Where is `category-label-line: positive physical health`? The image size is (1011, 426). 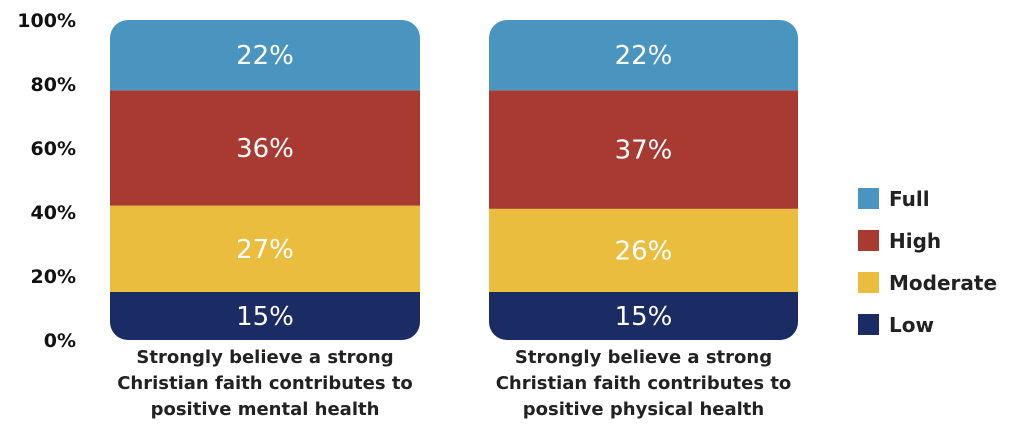 category-label-line: positive physical health is located at coordinates (643, 409).